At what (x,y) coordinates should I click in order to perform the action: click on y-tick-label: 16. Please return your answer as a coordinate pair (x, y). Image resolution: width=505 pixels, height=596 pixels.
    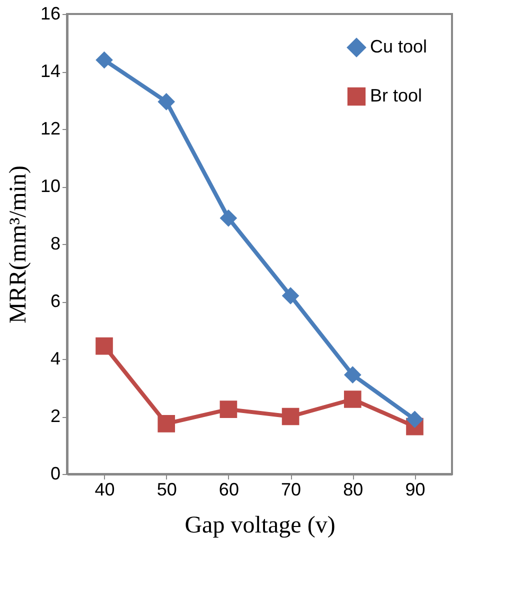
    Looking at the image, I should click on (50, 14).